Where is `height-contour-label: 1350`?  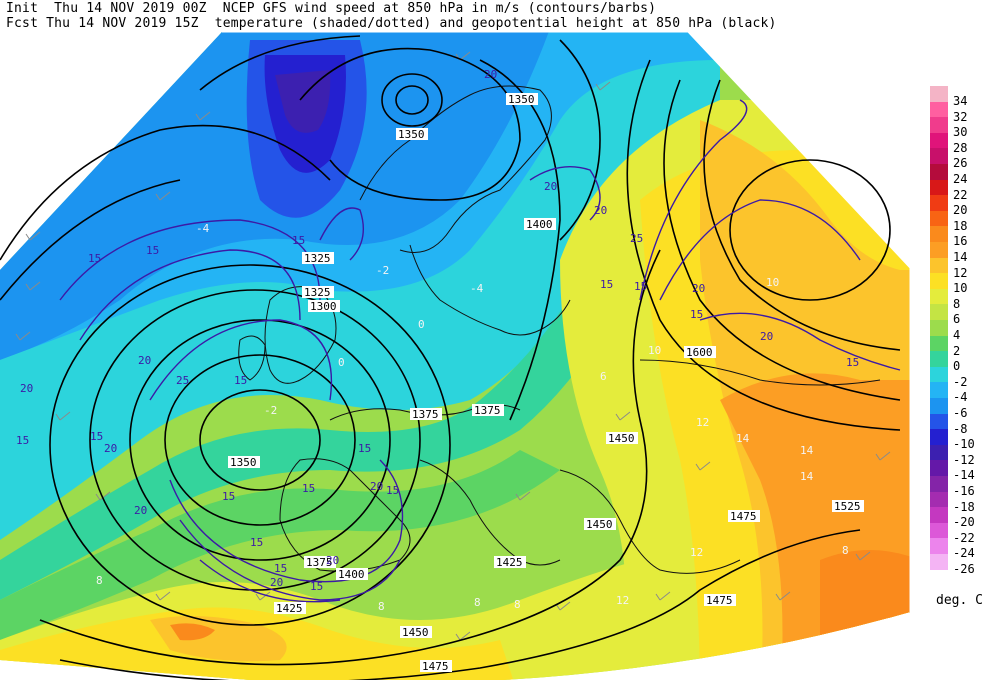
height-contour-label: 1350 is located at coordinates (243, 462).